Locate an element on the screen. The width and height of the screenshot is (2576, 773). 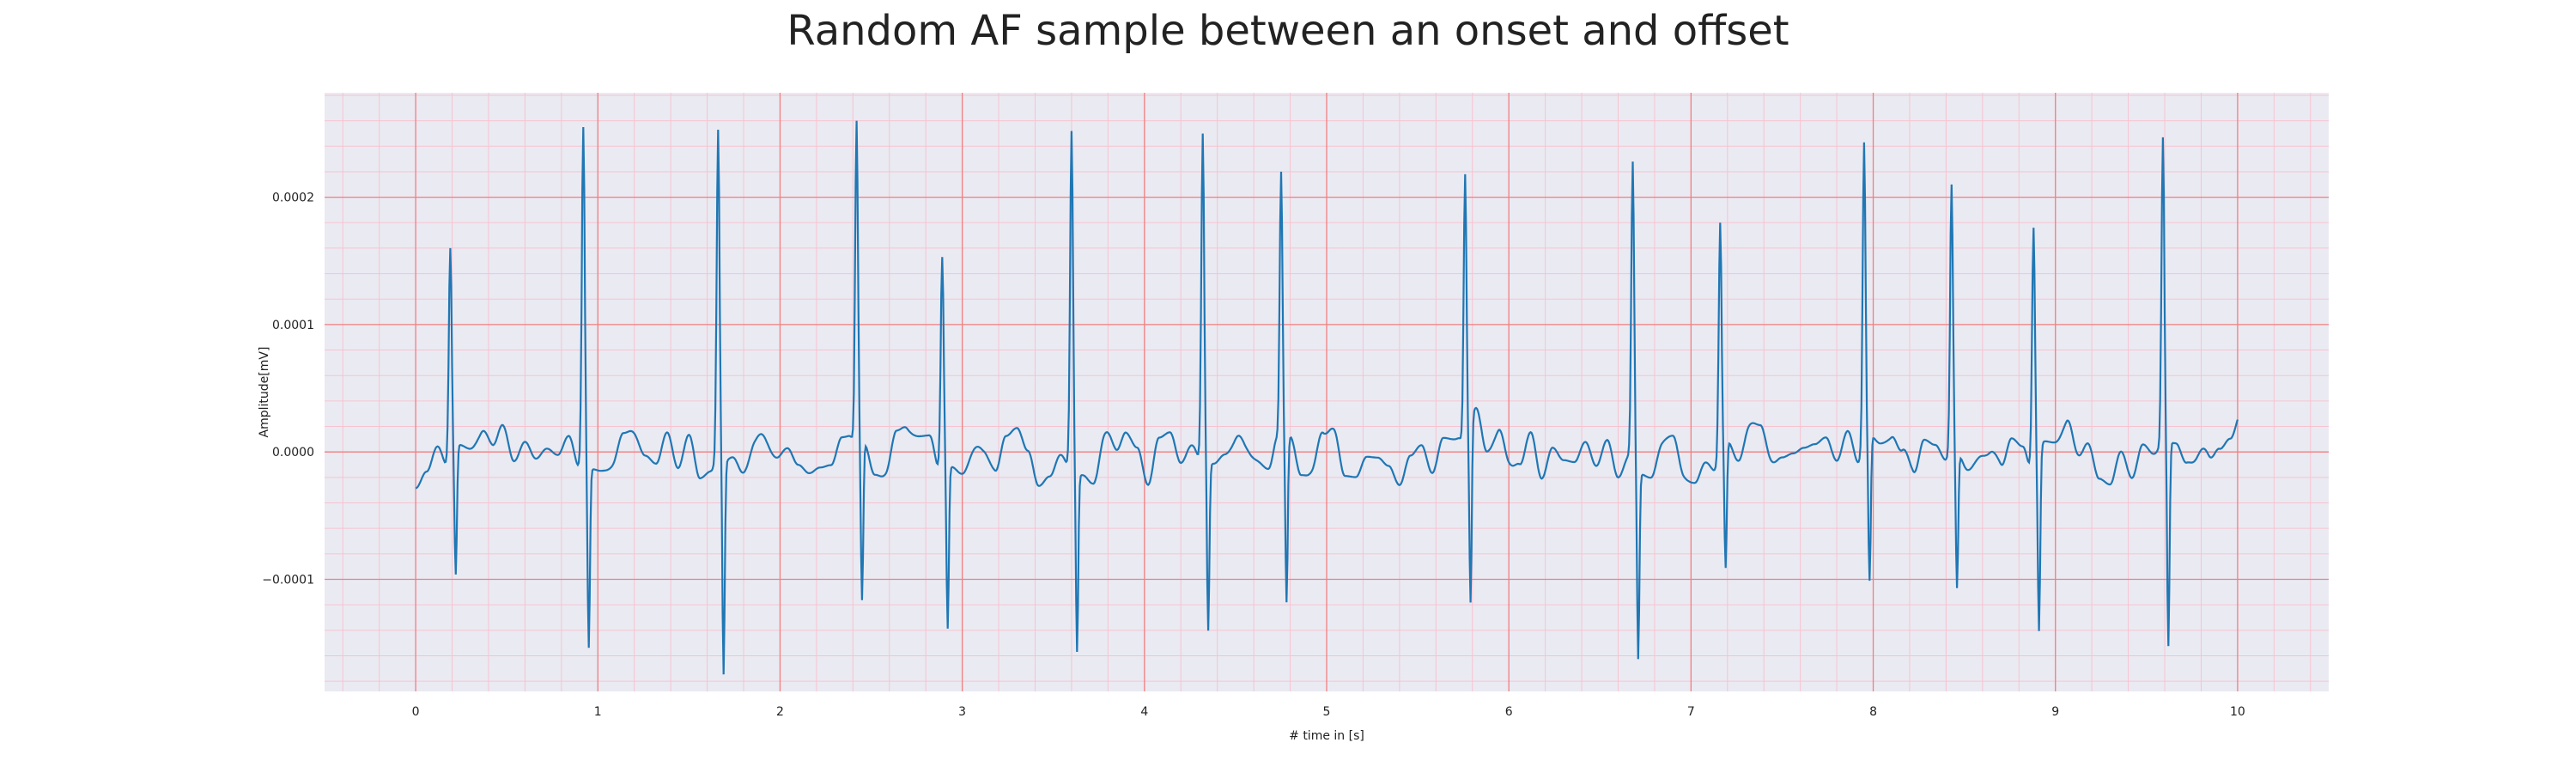
y-tick-label: −0.0001 is located at coordinates (288, 580).